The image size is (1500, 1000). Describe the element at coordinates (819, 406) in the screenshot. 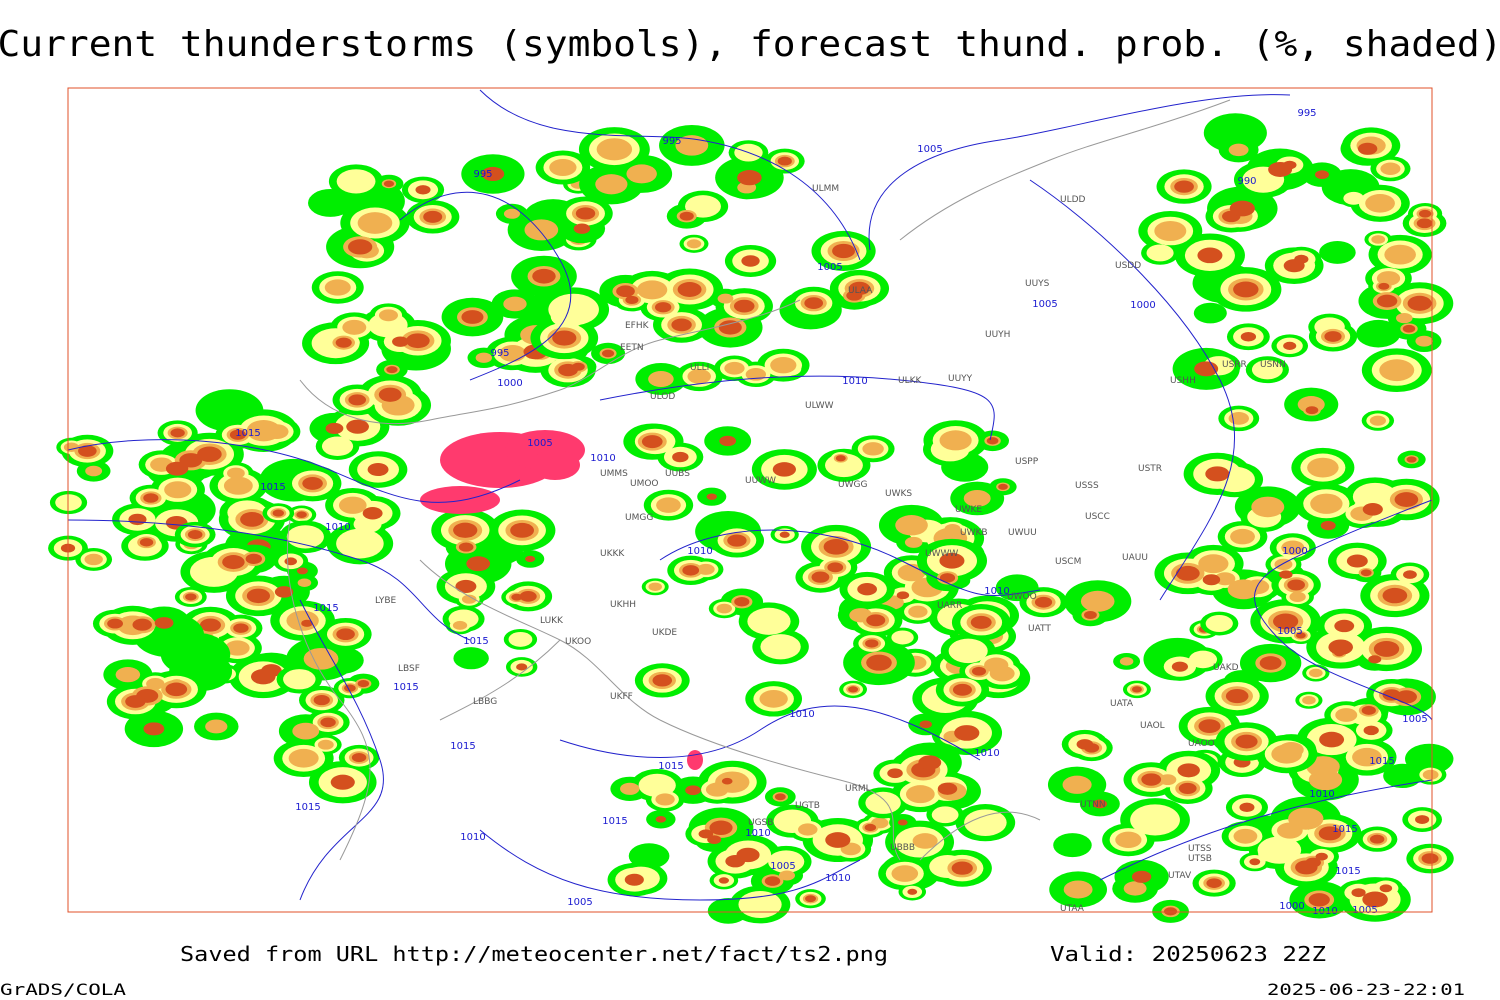

I see `station-label: ULWW` at that location.